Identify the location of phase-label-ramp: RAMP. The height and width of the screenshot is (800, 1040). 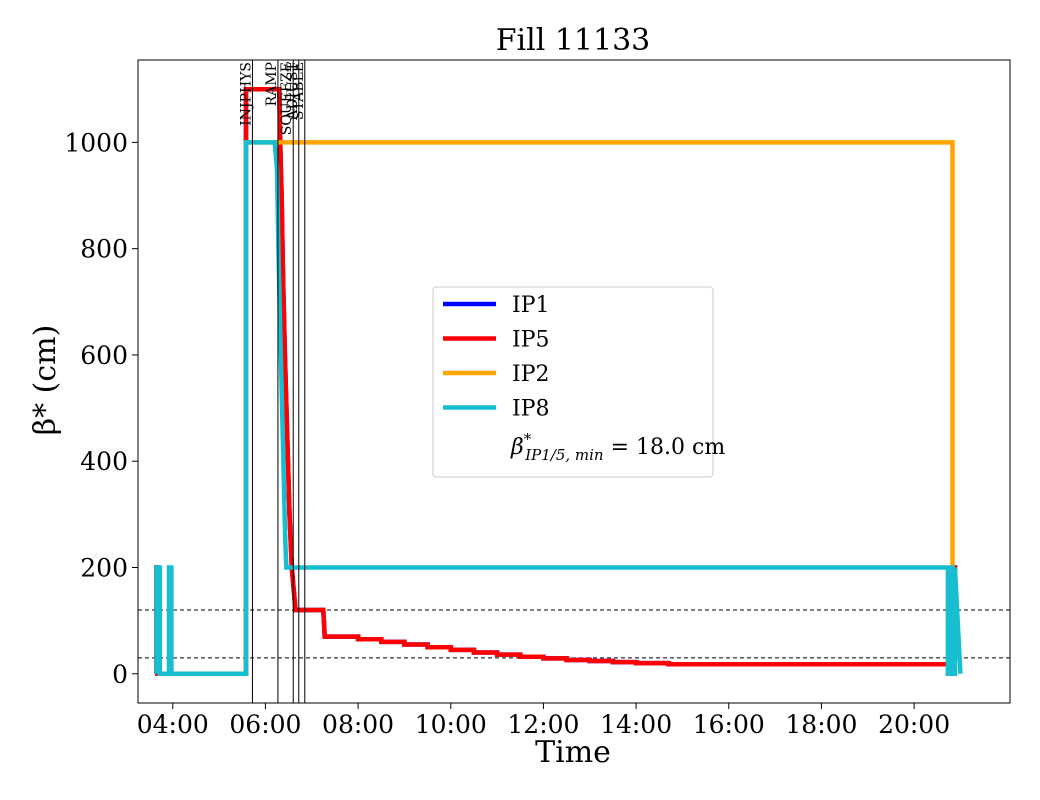
(272, 84).